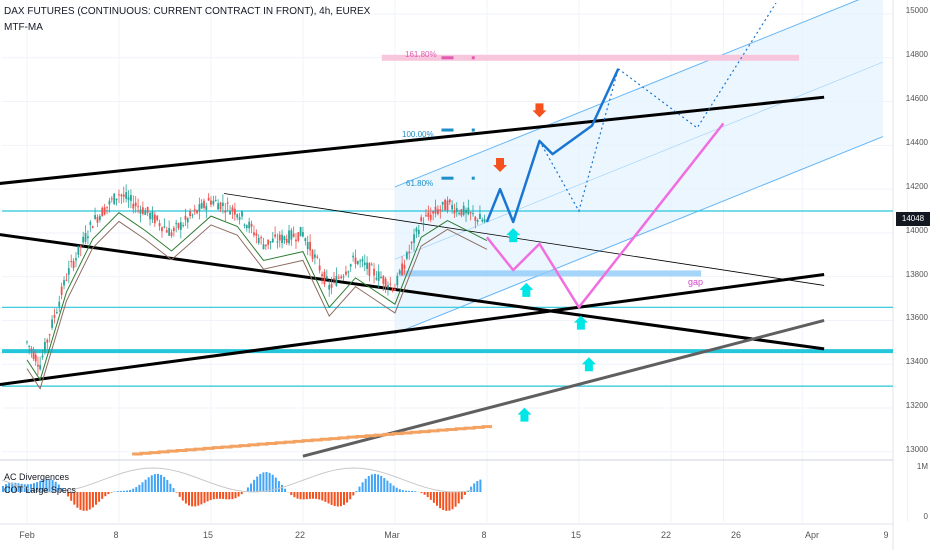 The height and width of the screenshot is (555, 932). What do you see at coordinates (576, 535) in the screenshot?
I see `time-tick: 15` at bounding box center [576, 535].